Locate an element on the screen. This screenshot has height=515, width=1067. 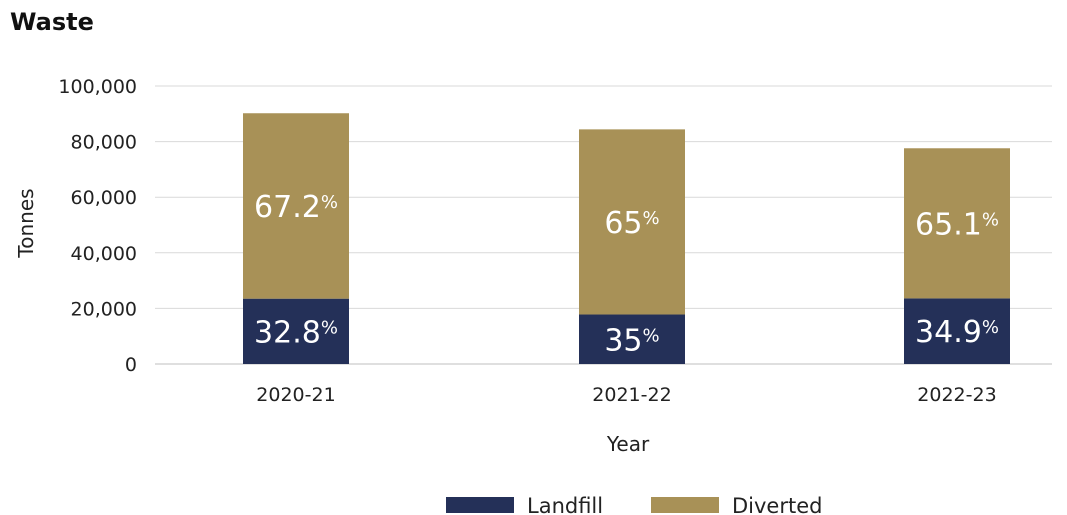
y-tick-label: 100,000 is located at coordinates (97, 87).